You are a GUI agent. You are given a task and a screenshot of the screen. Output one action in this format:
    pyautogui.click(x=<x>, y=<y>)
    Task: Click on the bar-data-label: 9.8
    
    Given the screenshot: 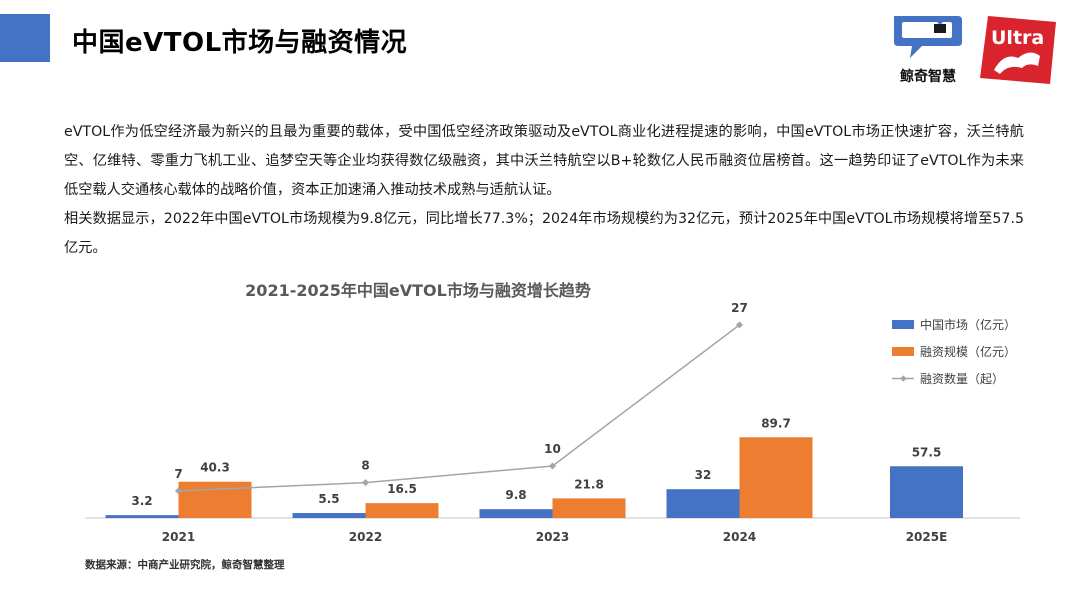 What is the action you would take?
    pyautogui.click(x=515, y=495)
    